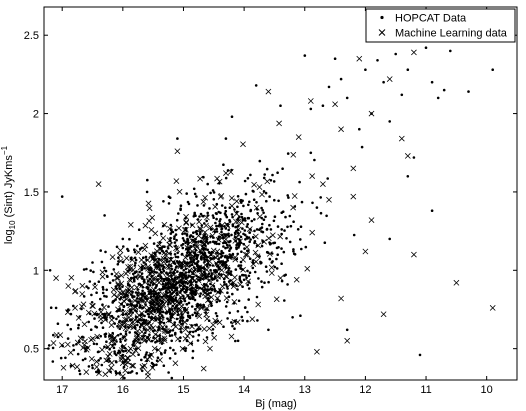  I want to click on y-tick-label: 0.5, so click(31, 350).